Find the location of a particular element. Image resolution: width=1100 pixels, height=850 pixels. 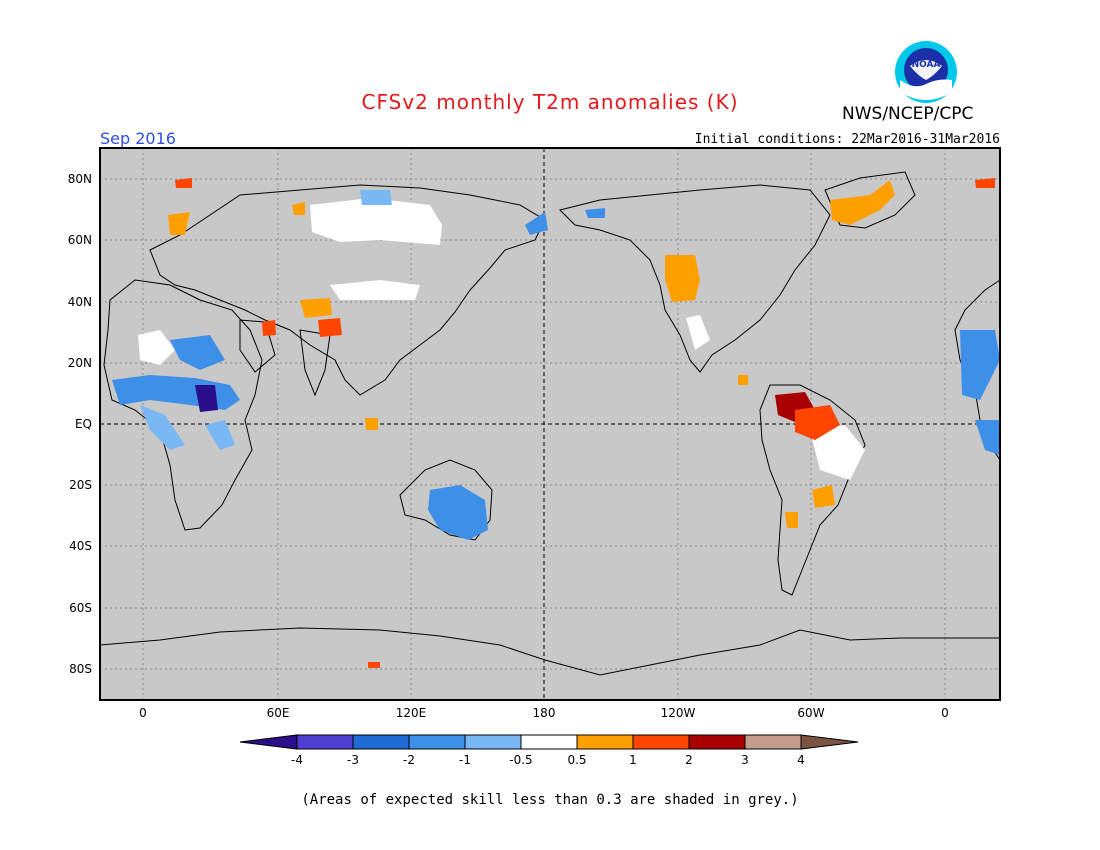

map-title: CFSv2 monthly T2m anomalies (K) is located at coordinates (550, 102).